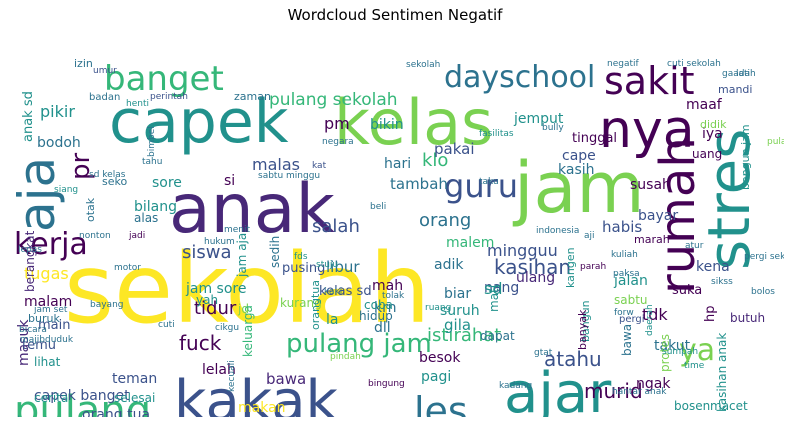 The height and width of the screenshot is (427, 790). What do you see at coordinates (460, 311) in the screenshot?
I see `word-suruh: suruh` at bounding box center [460, 311].